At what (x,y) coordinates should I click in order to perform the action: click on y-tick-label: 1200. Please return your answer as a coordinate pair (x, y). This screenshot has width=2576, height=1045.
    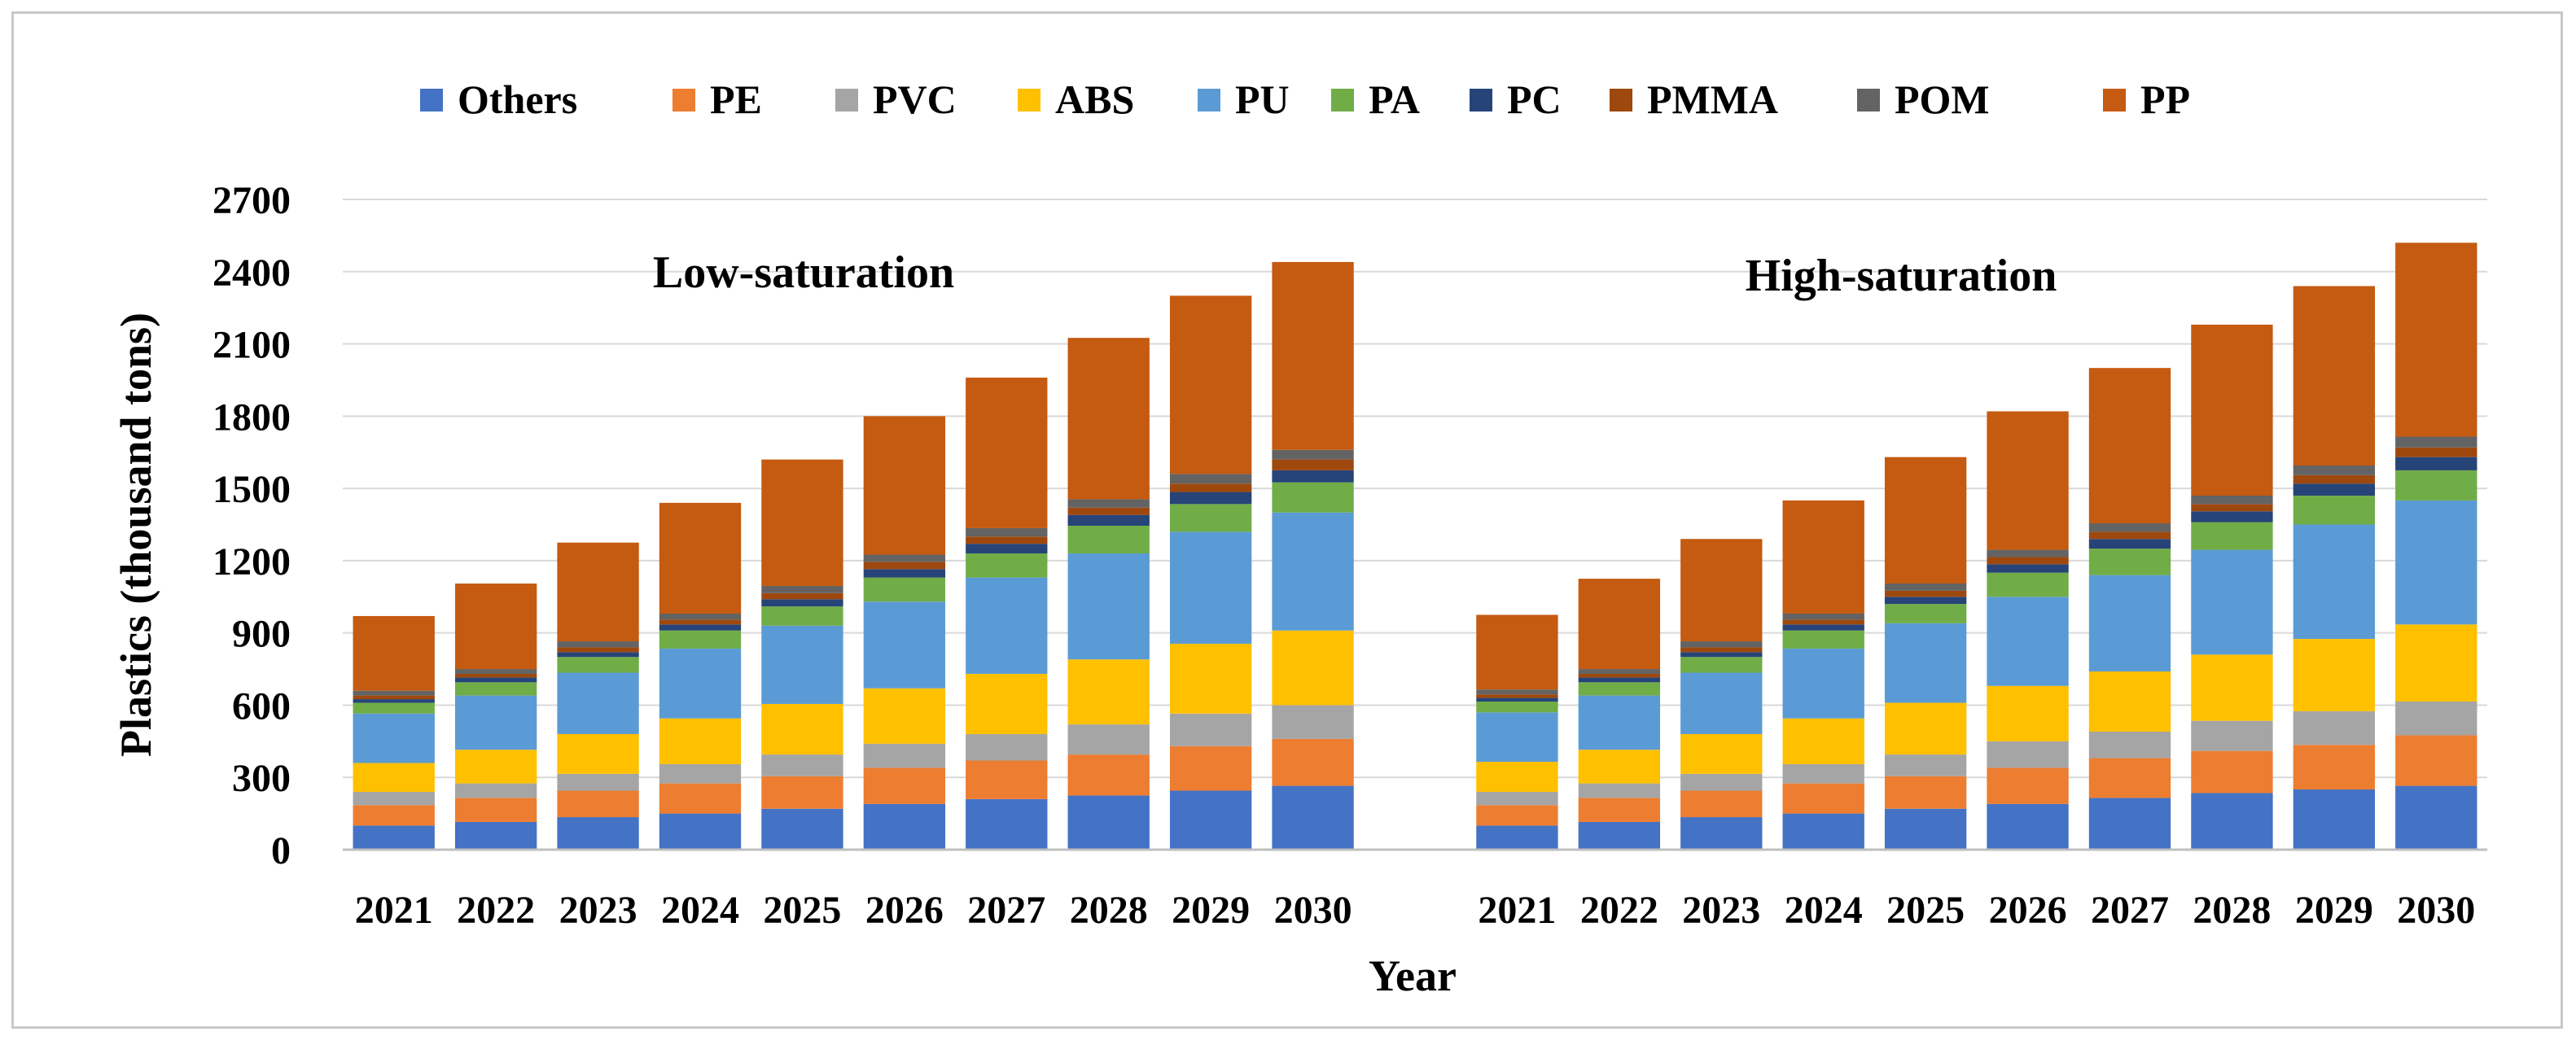
    Looking at the image, I should click on (251, 562).